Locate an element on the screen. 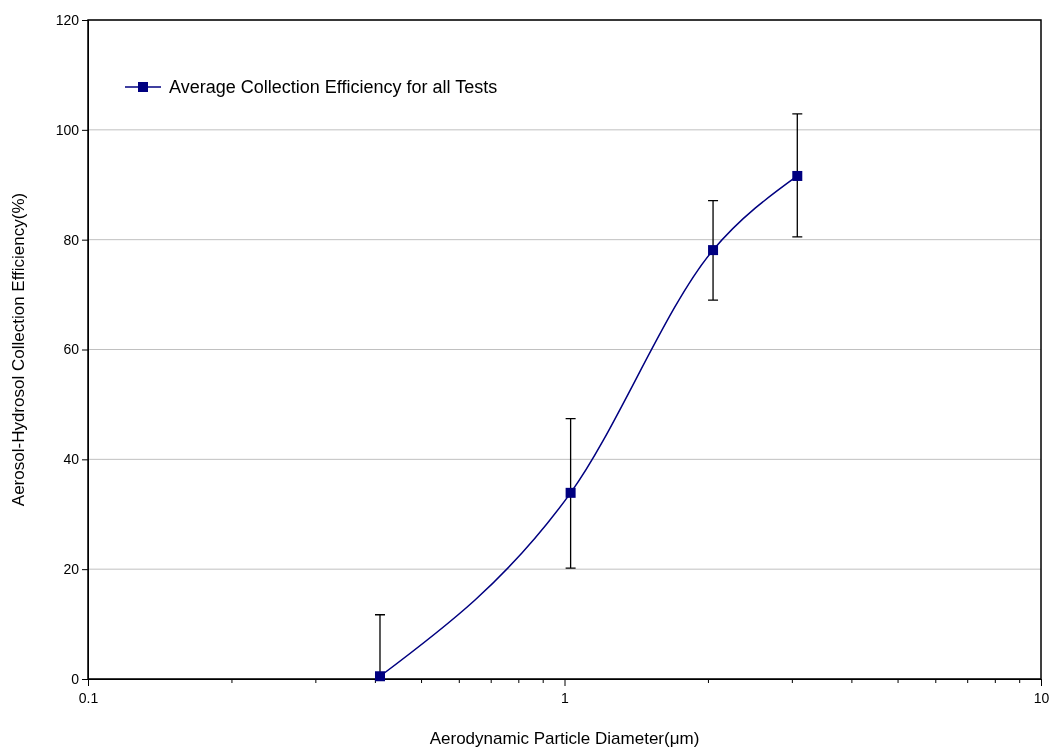 This screenshot has width=1057, height=754. y-tick-label: 20 is located at coordinates (71, 569).